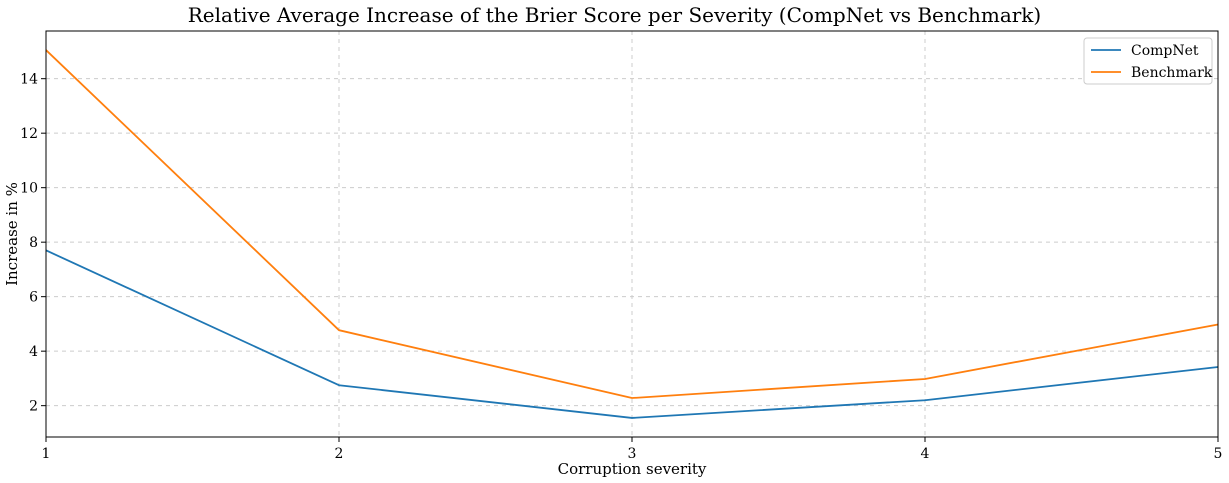  Describe the element at coordinates (339, 454) in the screenshot. I see `x-tick-label: 2` at that location.